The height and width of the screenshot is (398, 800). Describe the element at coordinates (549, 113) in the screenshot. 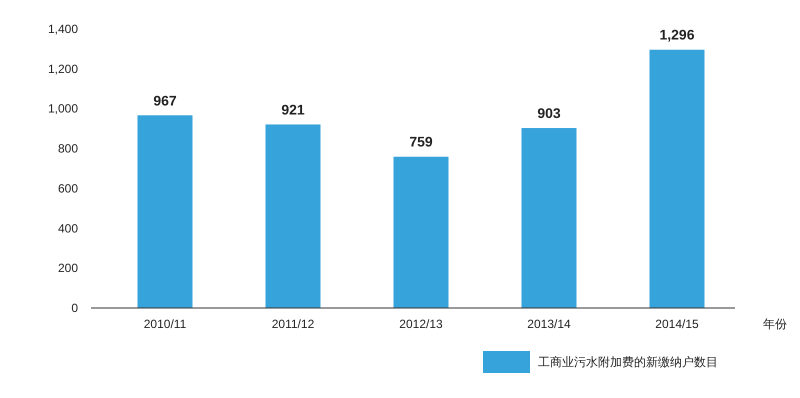

I see `data-label: 903` at that location.